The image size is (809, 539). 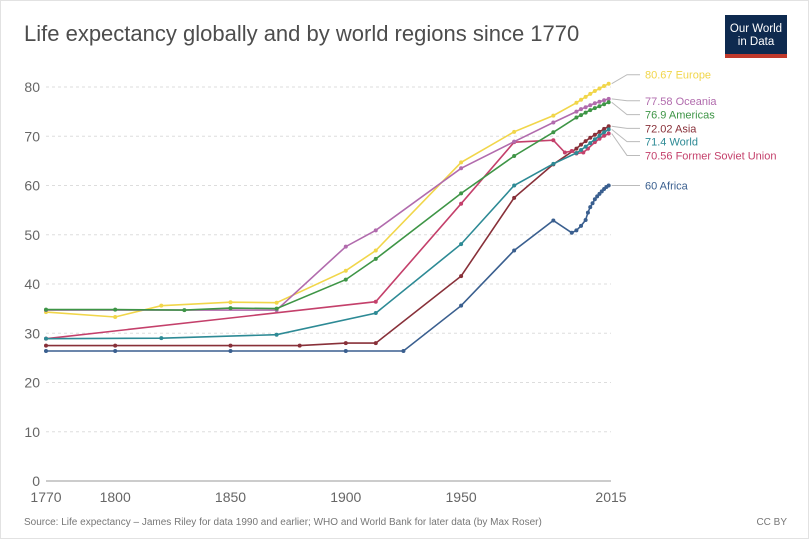 I want to click on series-end-label: 71.4 World, so click(x=671, y=143).